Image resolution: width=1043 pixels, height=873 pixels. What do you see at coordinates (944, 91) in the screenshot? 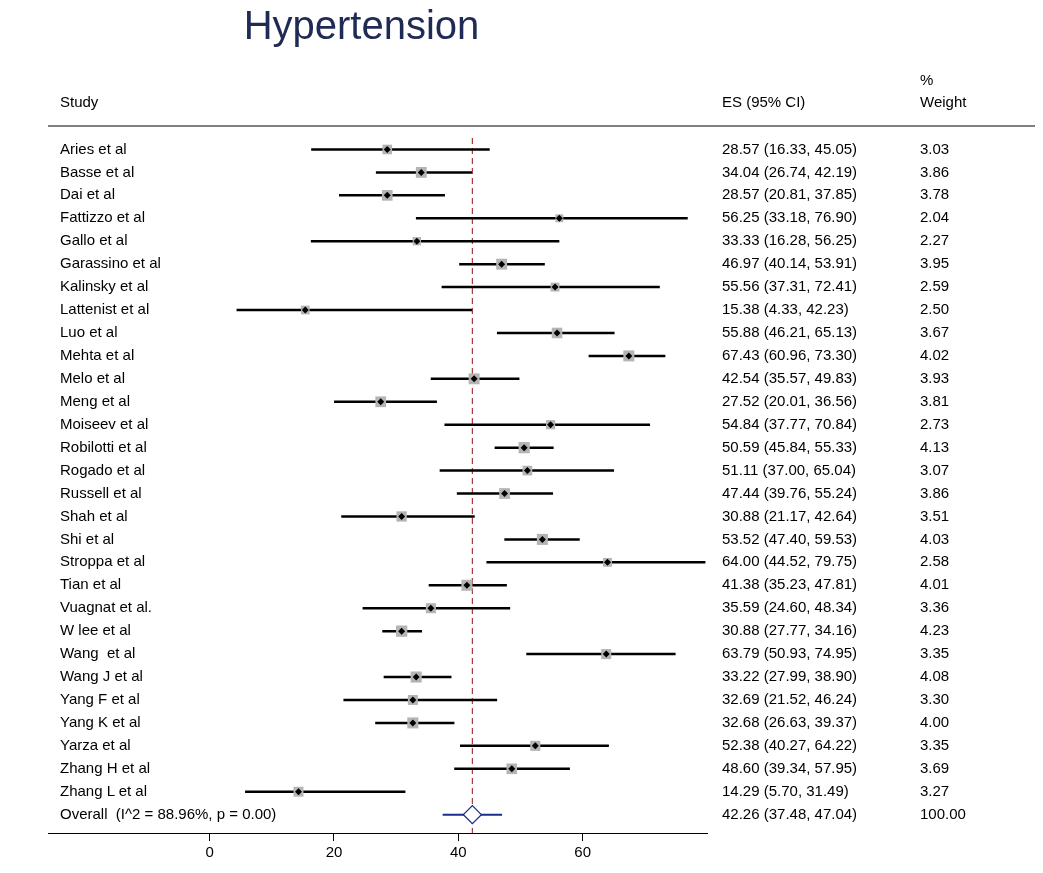
I see `text: % Weight` at bounding box center [944, 91].